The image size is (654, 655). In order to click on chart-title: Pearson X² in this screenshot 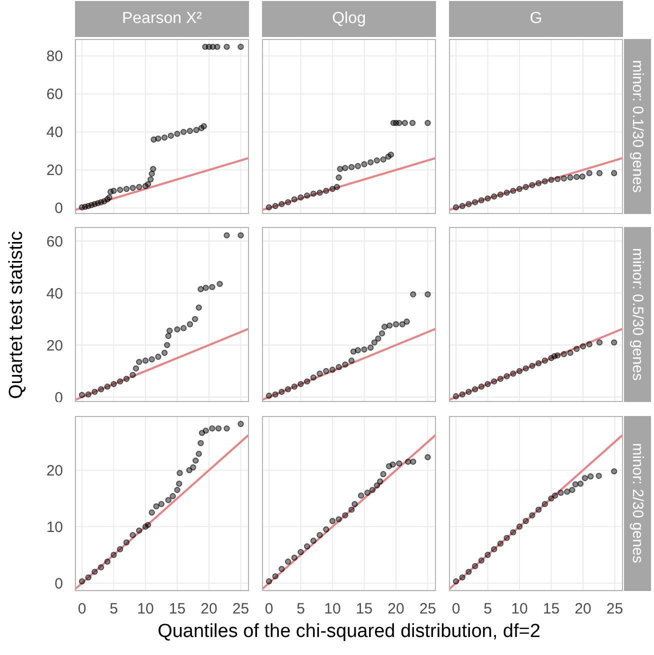, I will do `click(162, 19)`.